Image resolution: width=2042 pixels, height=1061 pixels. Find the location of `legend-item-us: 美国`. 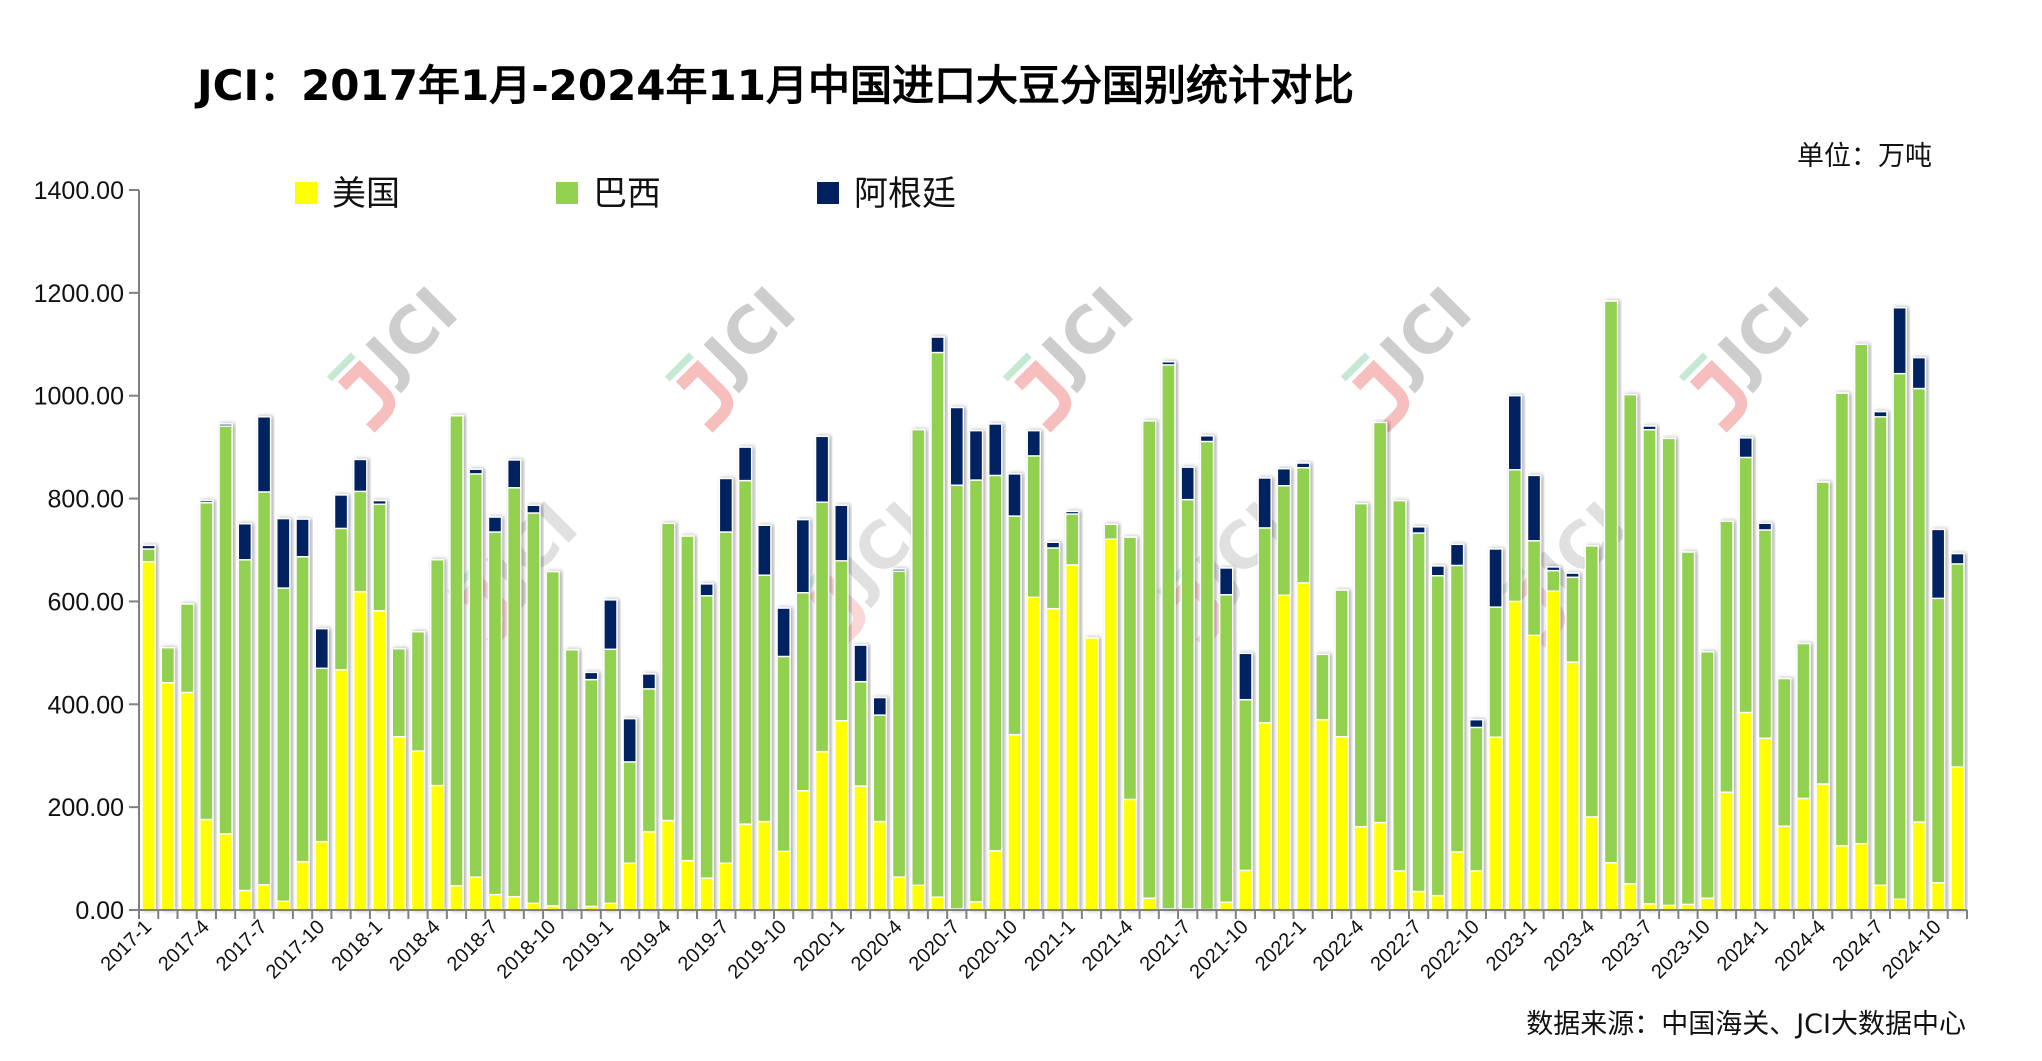

legend-item-us: 美国 is located at coordinates (347, 194).